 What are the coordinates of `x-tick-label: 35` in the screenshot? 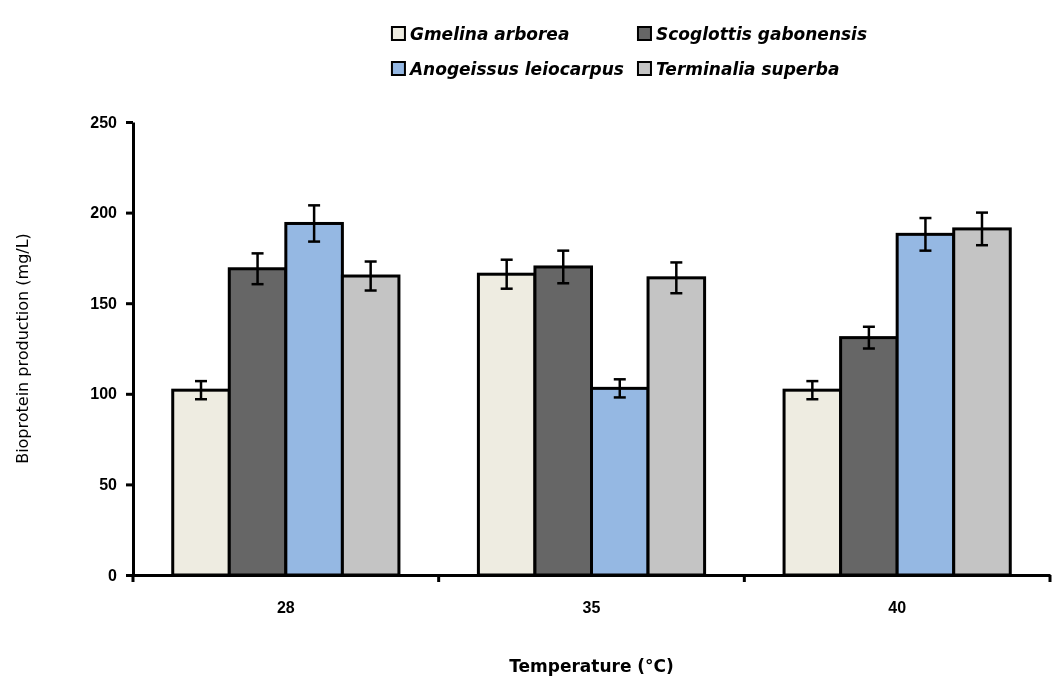 It's located at (591, 608).